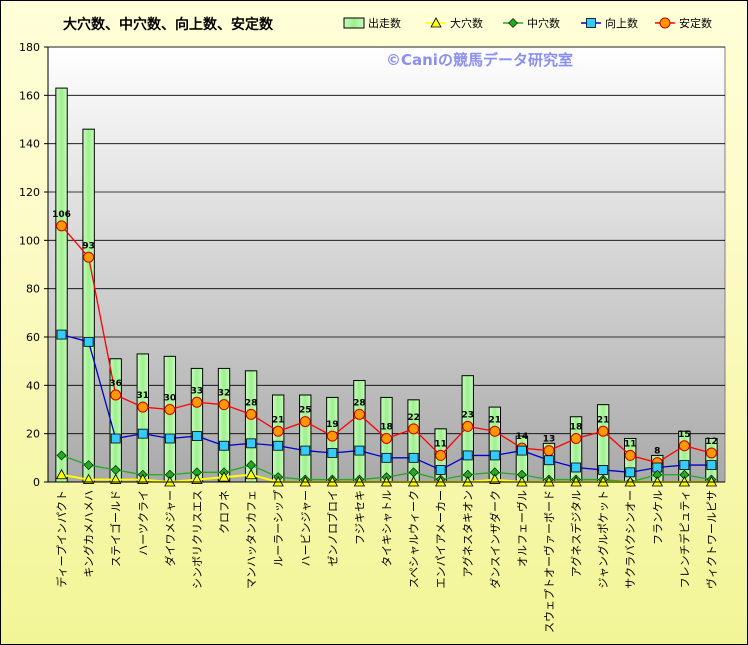 The width and height of the screenshot is (748, 645). What do you see at coordinates (386, 428) in the screenshot?
I see `data-label: 18` at bounding box center [386, 428].